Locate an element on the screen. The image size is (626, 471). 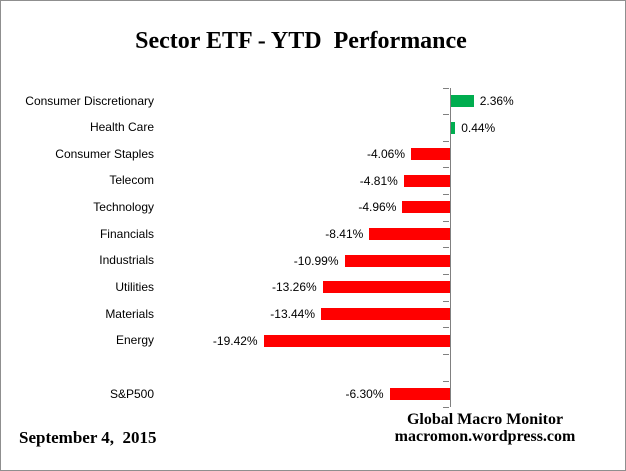
footer-date: September 4, 2015 is located at coordinates (88, 437).